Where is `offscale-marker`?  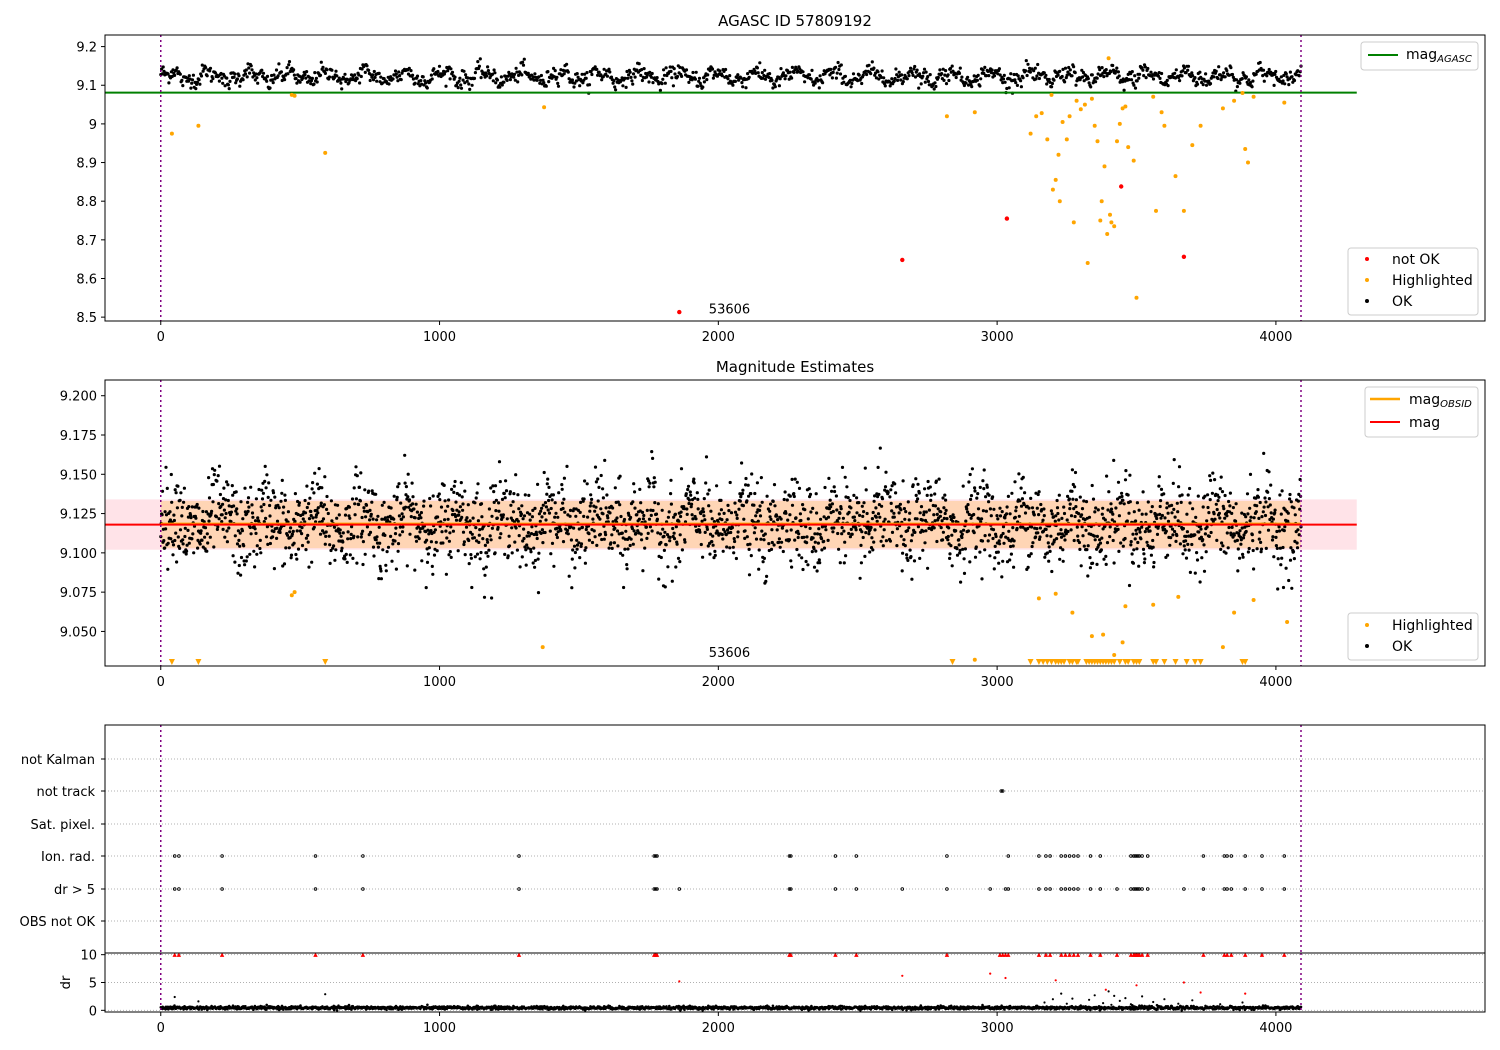
offscale-marker is located at coordinates (1245, 662).